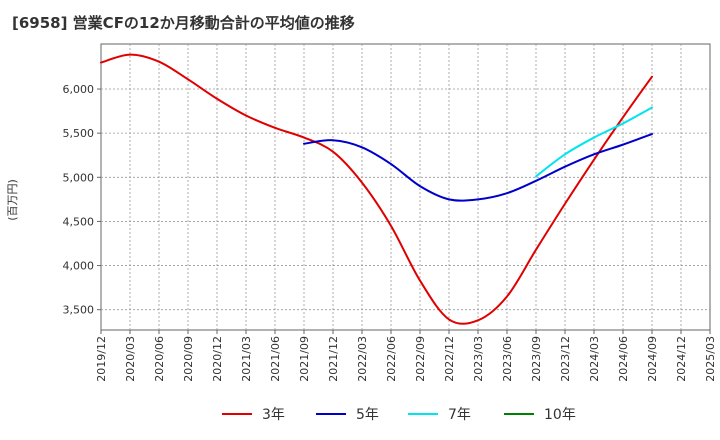 This screenshot has height=440, width=720. Describe the element at coordinates (367, 415) in the screenshot. I see `legend-label: 5年` at that location.